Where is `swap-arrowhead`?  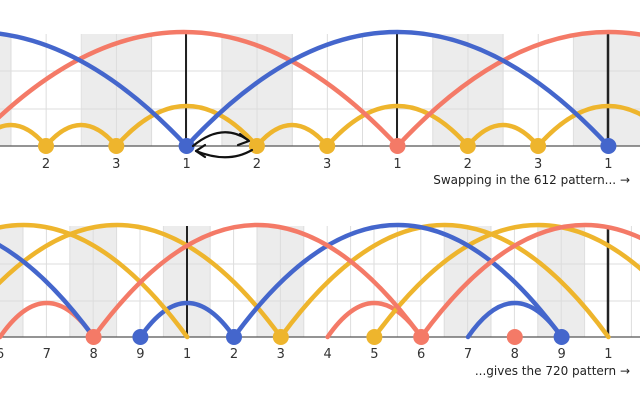
swap-arrowhead is located at coordinates (200, 151).